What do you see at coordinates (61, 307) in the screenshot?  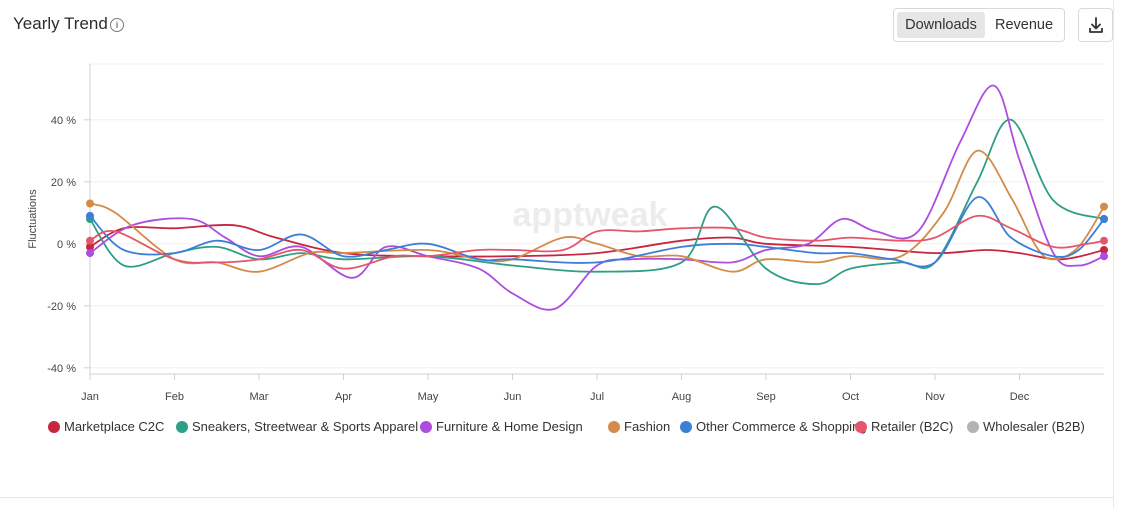 I see `y-tick-label: -20 %` at bounding box center [61, 307].